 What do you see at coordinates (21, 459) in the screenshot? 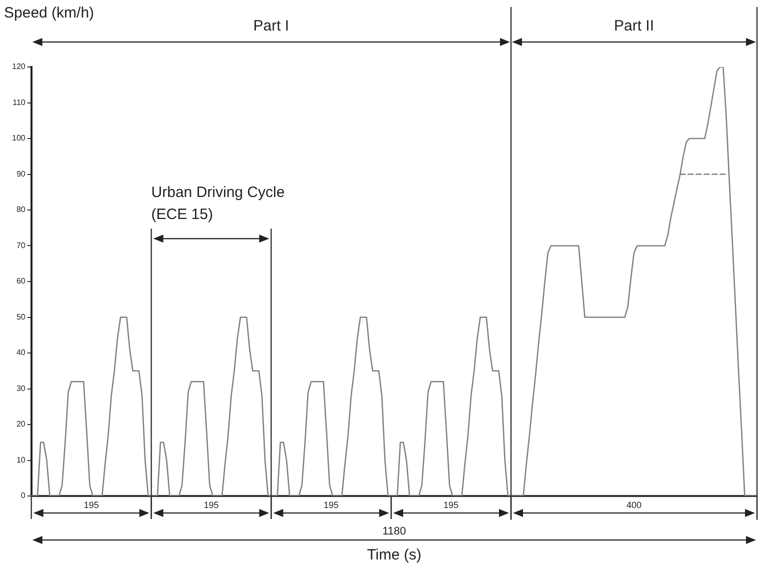
I see `y-tick-label: 10` at bounding box center [21, 459].